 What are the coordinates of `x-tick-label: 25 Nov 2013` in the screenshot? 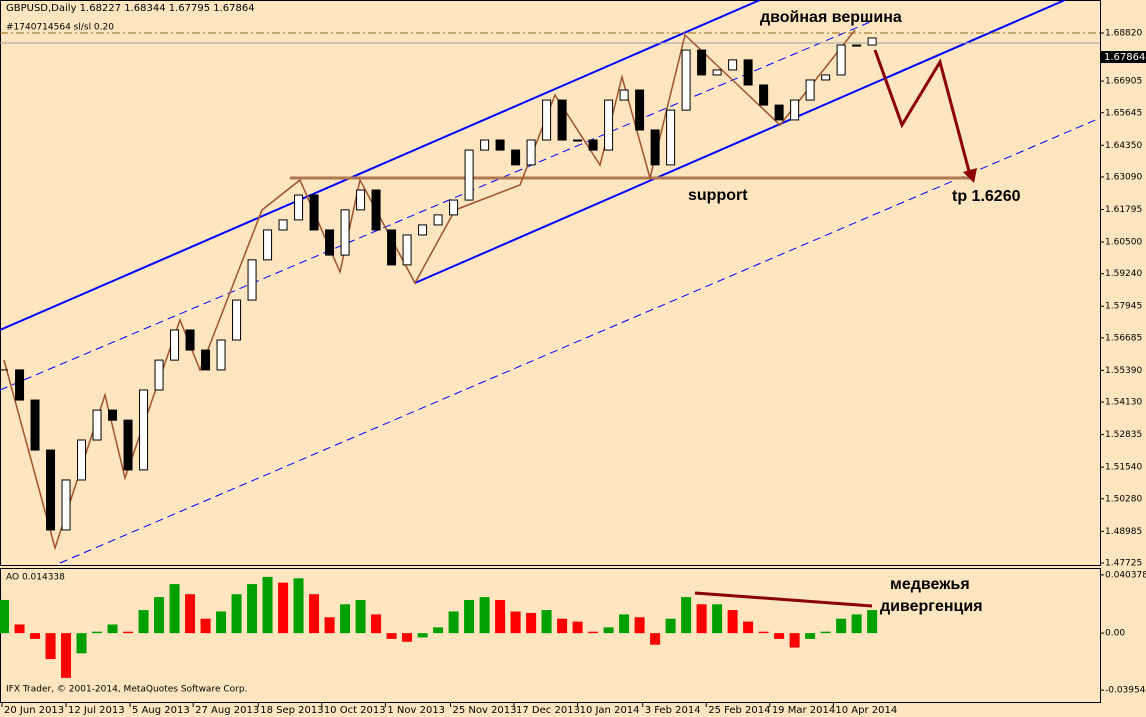 It's located at (484, 710).